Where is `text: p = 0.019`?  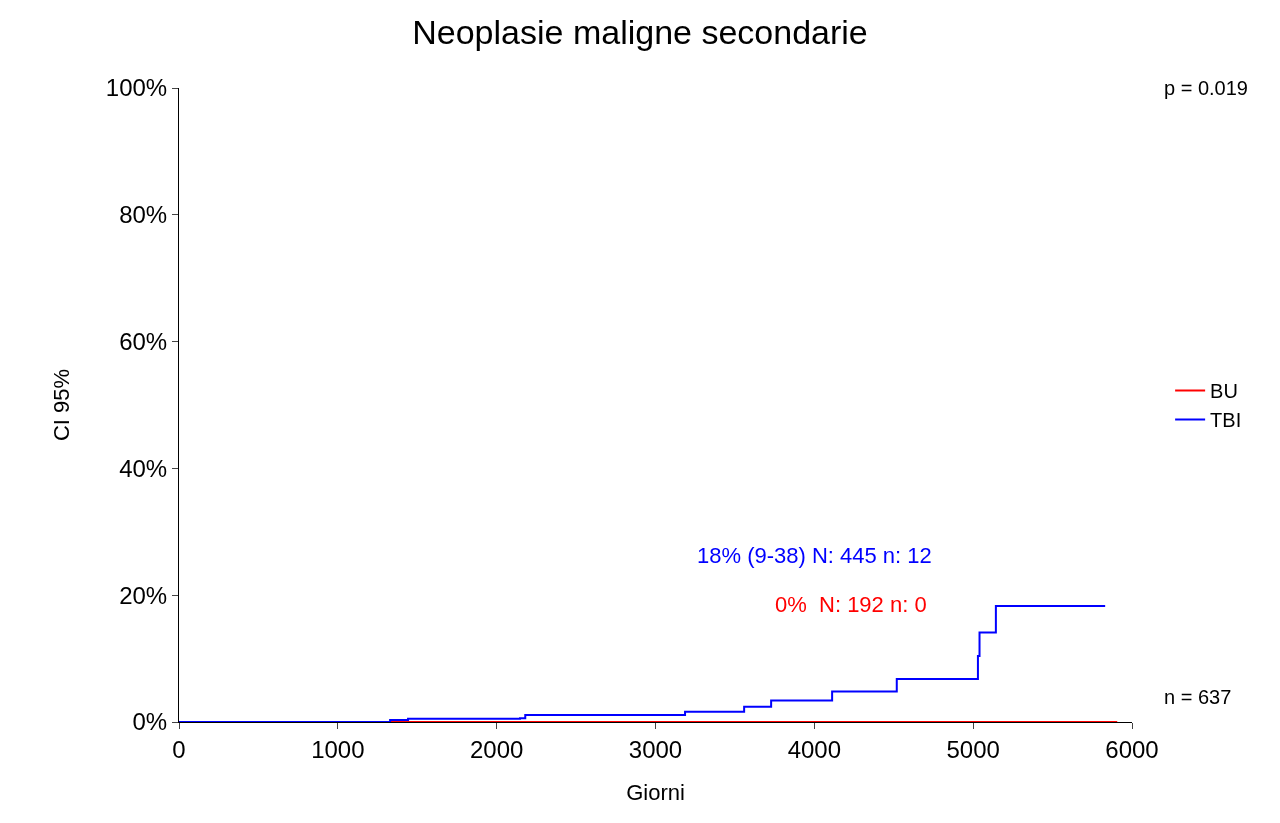 text: p = 0.019 is located at coordinates (1206, 88).